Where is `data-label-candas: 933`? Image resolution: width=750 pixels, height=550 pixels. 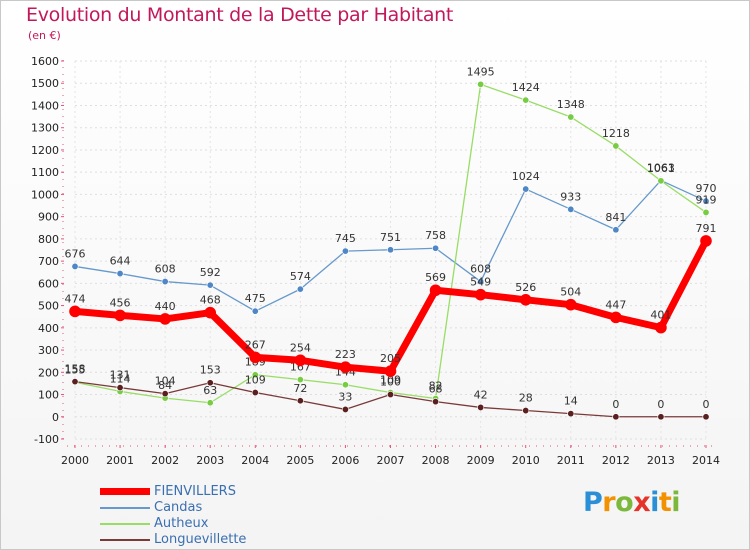
data-label-candas: 933 is located at coordinates (570, 196).